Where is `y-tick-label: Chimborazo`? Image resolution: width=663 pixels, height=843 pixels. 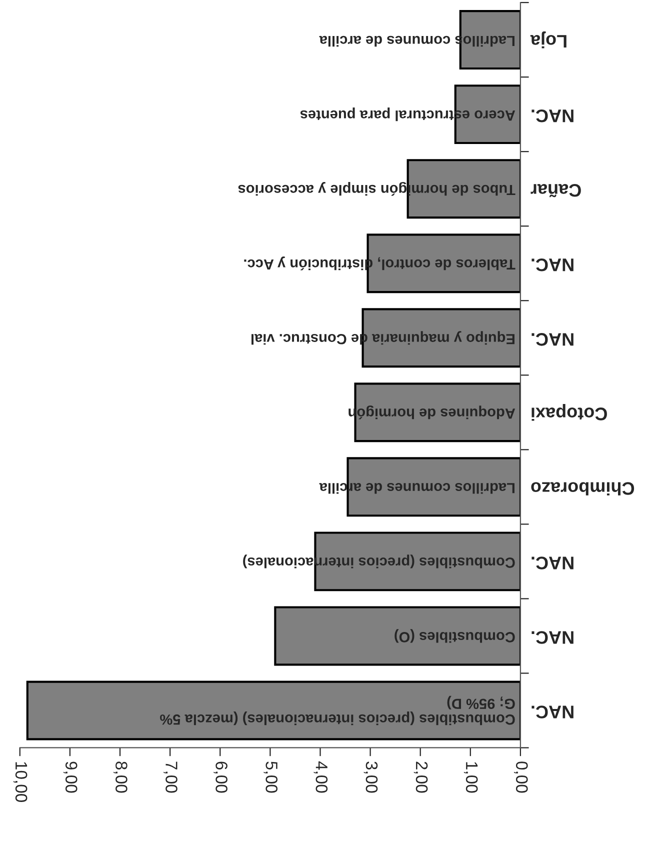
y-tick-label: Chimborazo is located at coordinates (582, 489).